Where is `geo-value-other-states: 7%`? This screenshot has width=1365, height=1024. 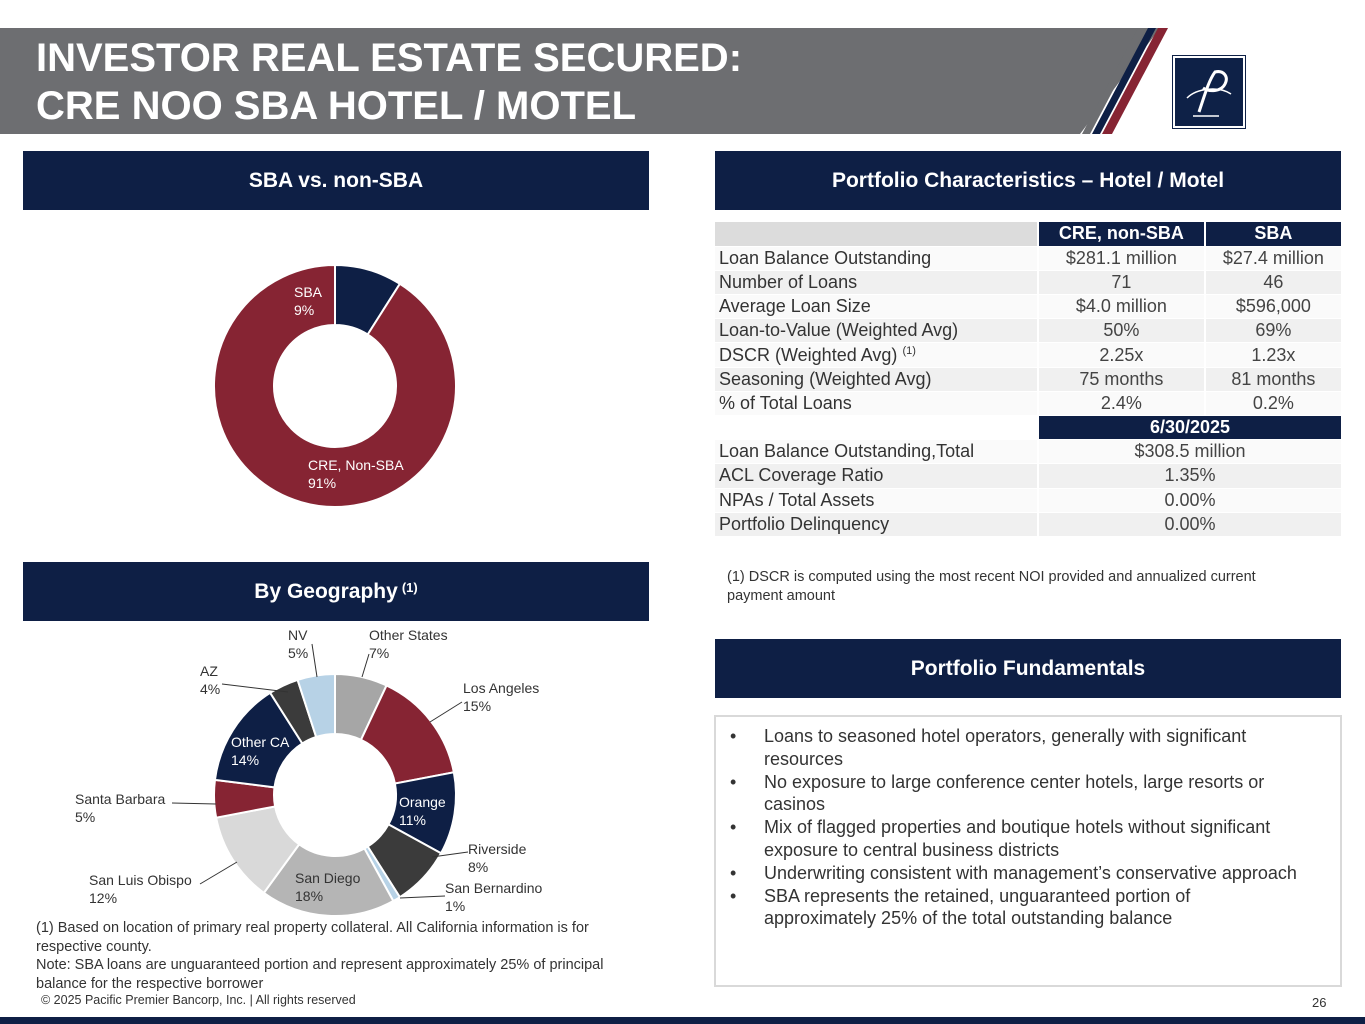
geo-value-other-states: 7% is located at coordinates (379, 653).